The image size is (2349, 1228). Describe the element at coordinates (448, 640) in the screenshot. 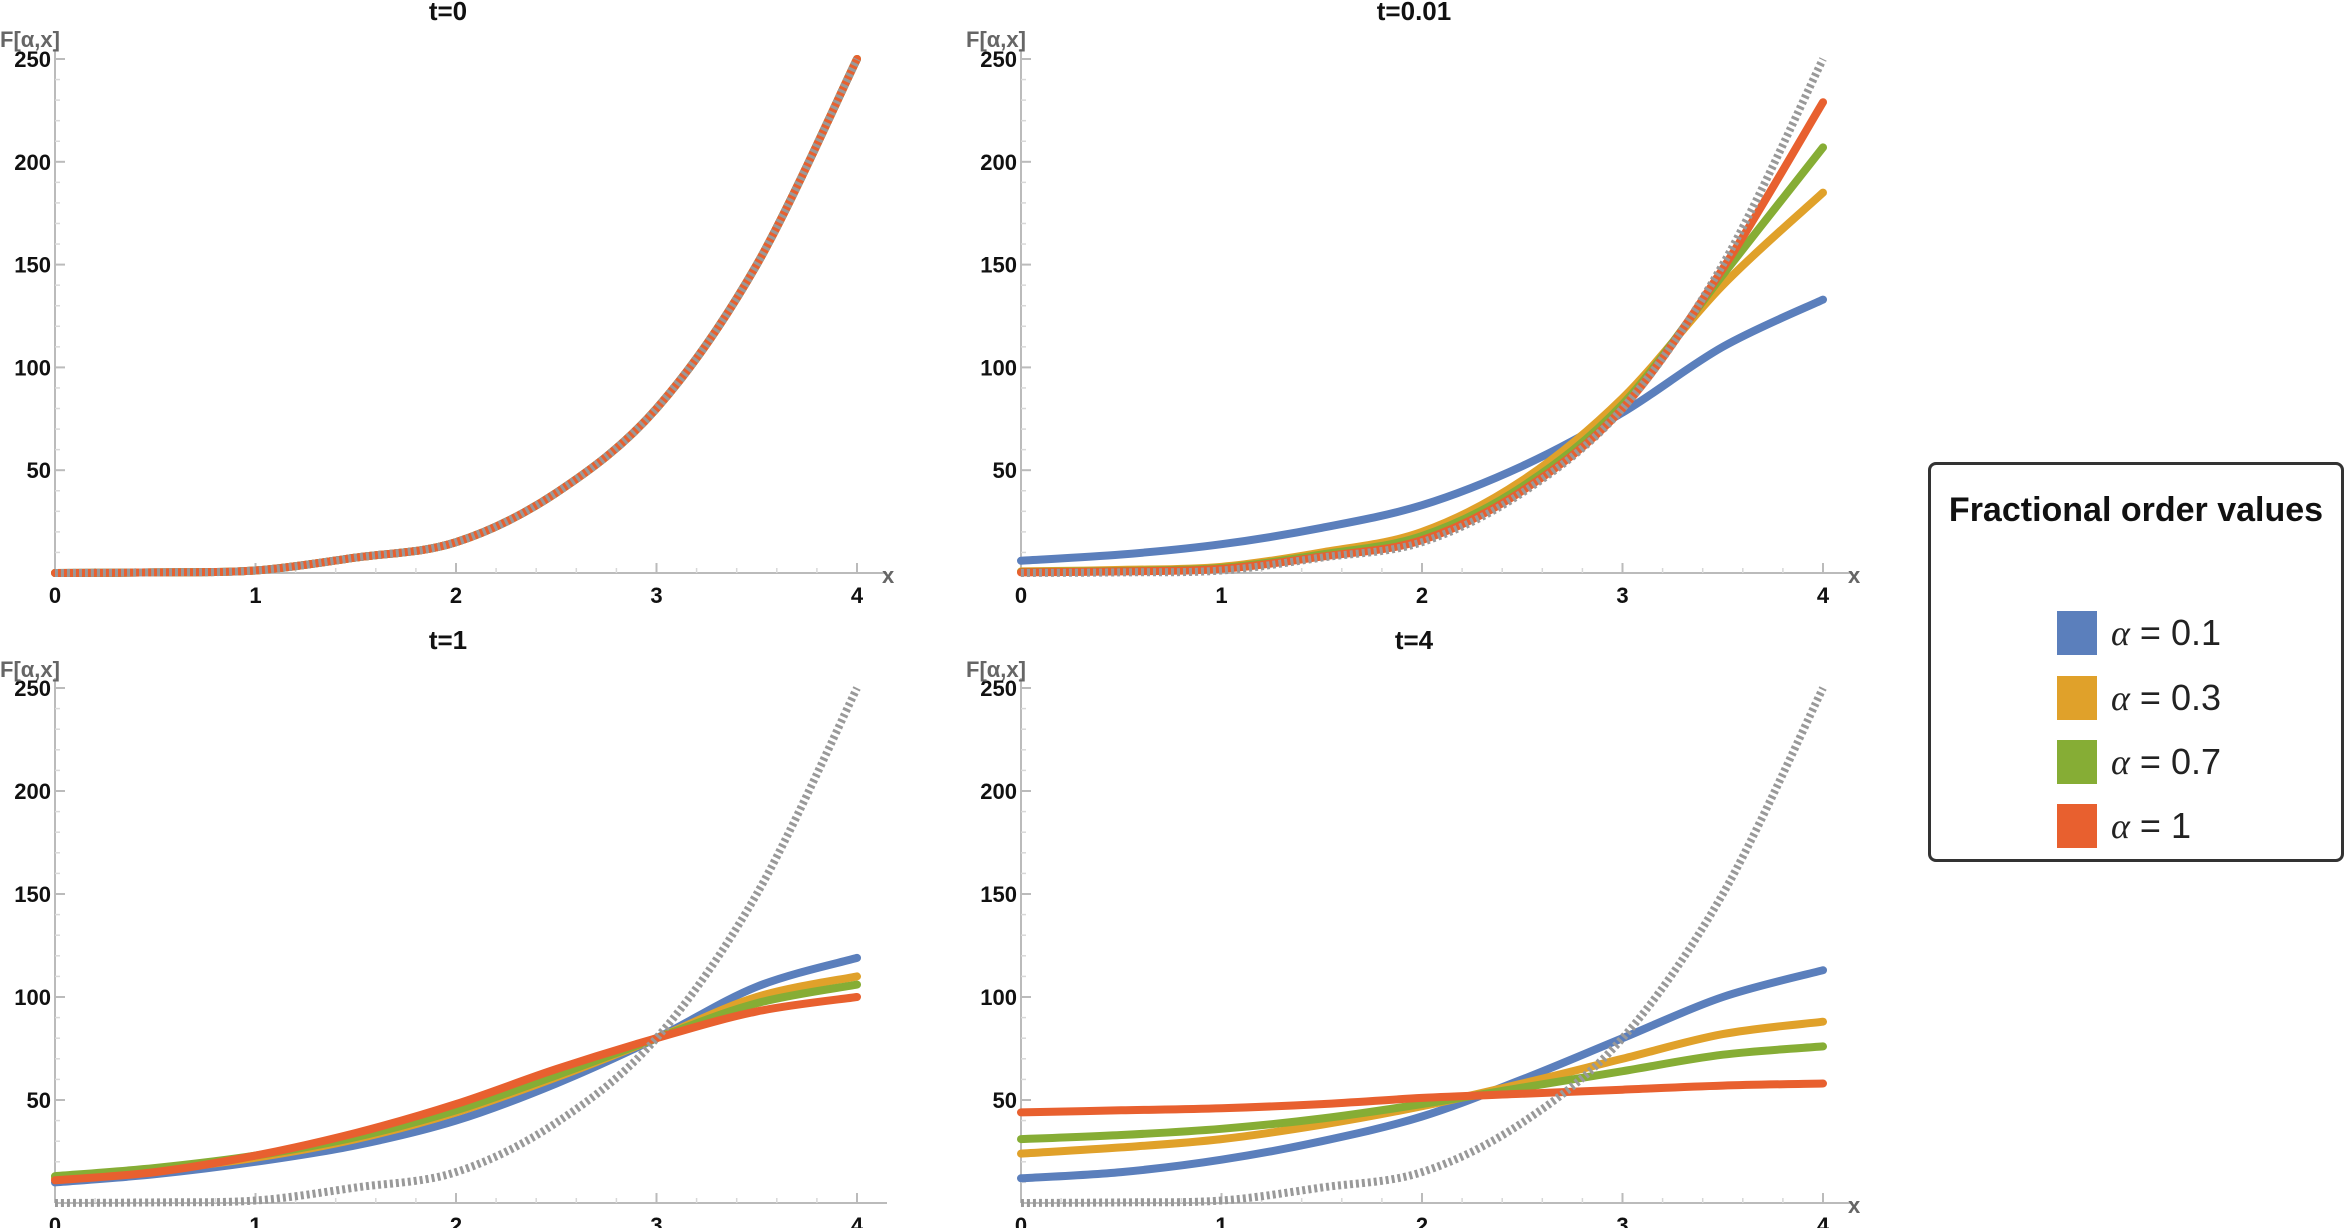

I see `chart-title: t=1` at that location.